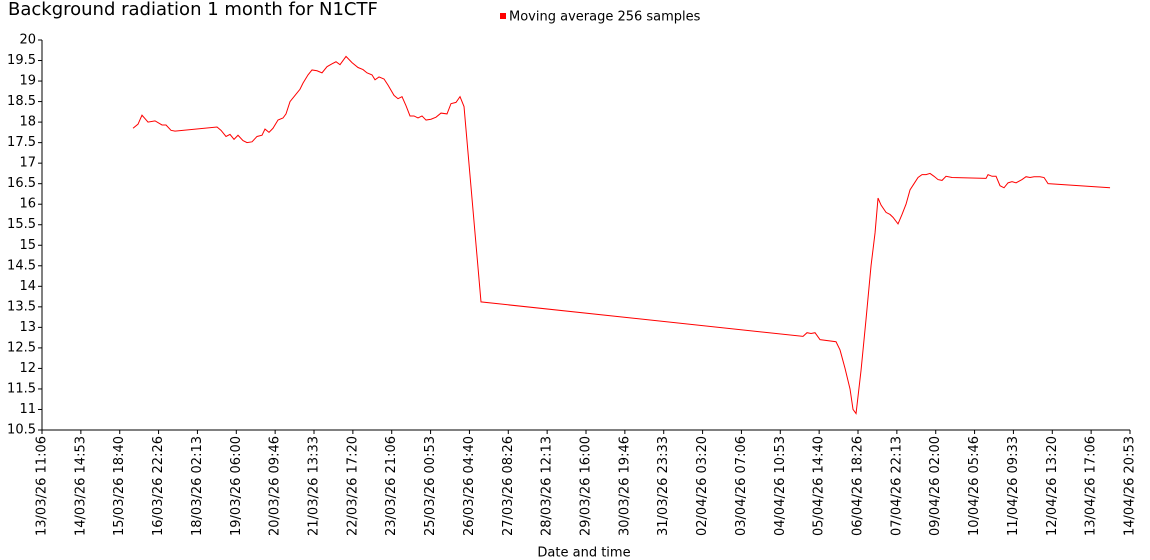  I want to click on x-tick-label: 31/03/26 23:33, so click(663, 486).